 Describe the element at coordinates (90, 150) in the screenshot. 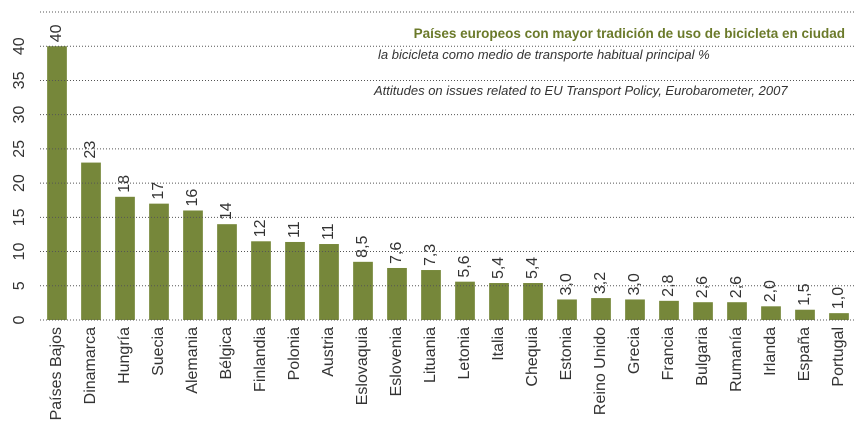

I see `value-label: 23` at that location.